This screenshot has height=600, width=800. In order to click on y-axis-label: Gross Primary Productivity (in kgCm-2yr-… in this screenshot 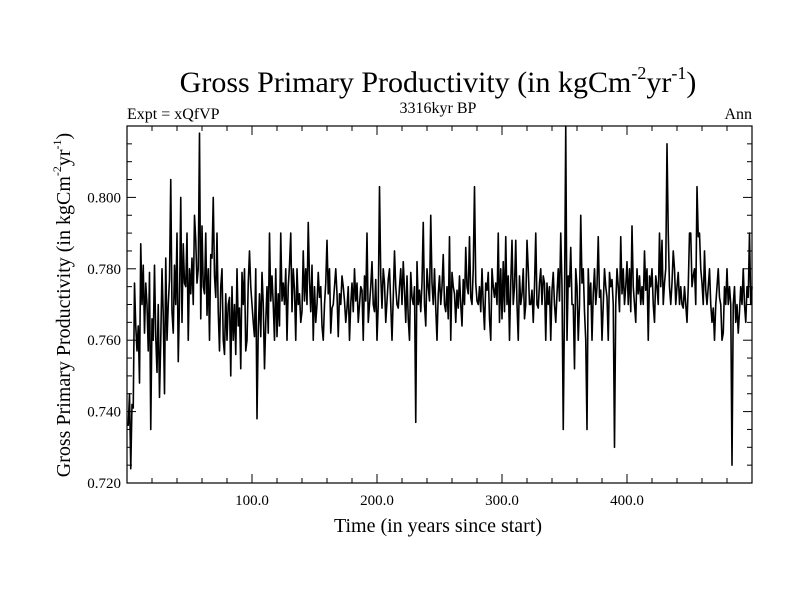, I will do `click(62, 305)`.